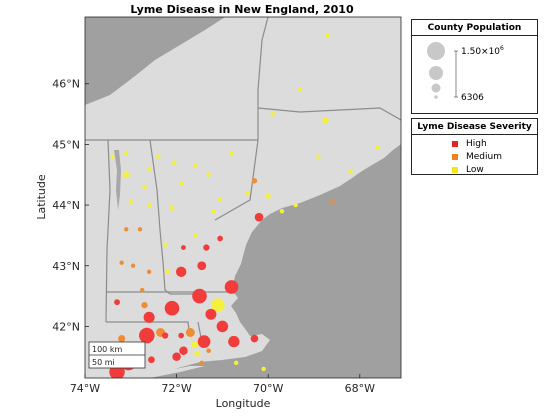 The image size is (560, 420). I want to click on severity-label-medium: Medium, so click(484, 156).